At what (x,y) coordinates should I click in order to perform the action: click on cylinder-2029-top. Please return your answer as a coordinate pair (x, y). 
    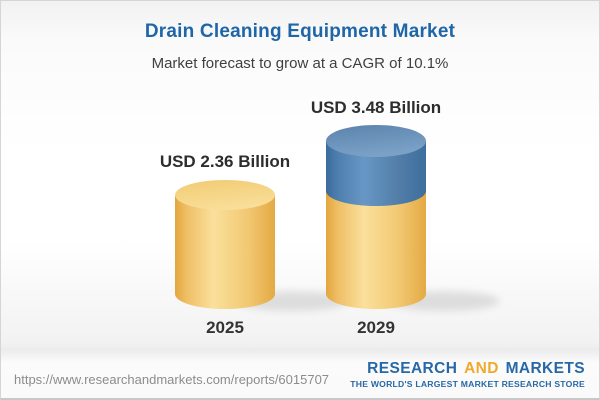
    Looking at the image, I should click on (376, 141).